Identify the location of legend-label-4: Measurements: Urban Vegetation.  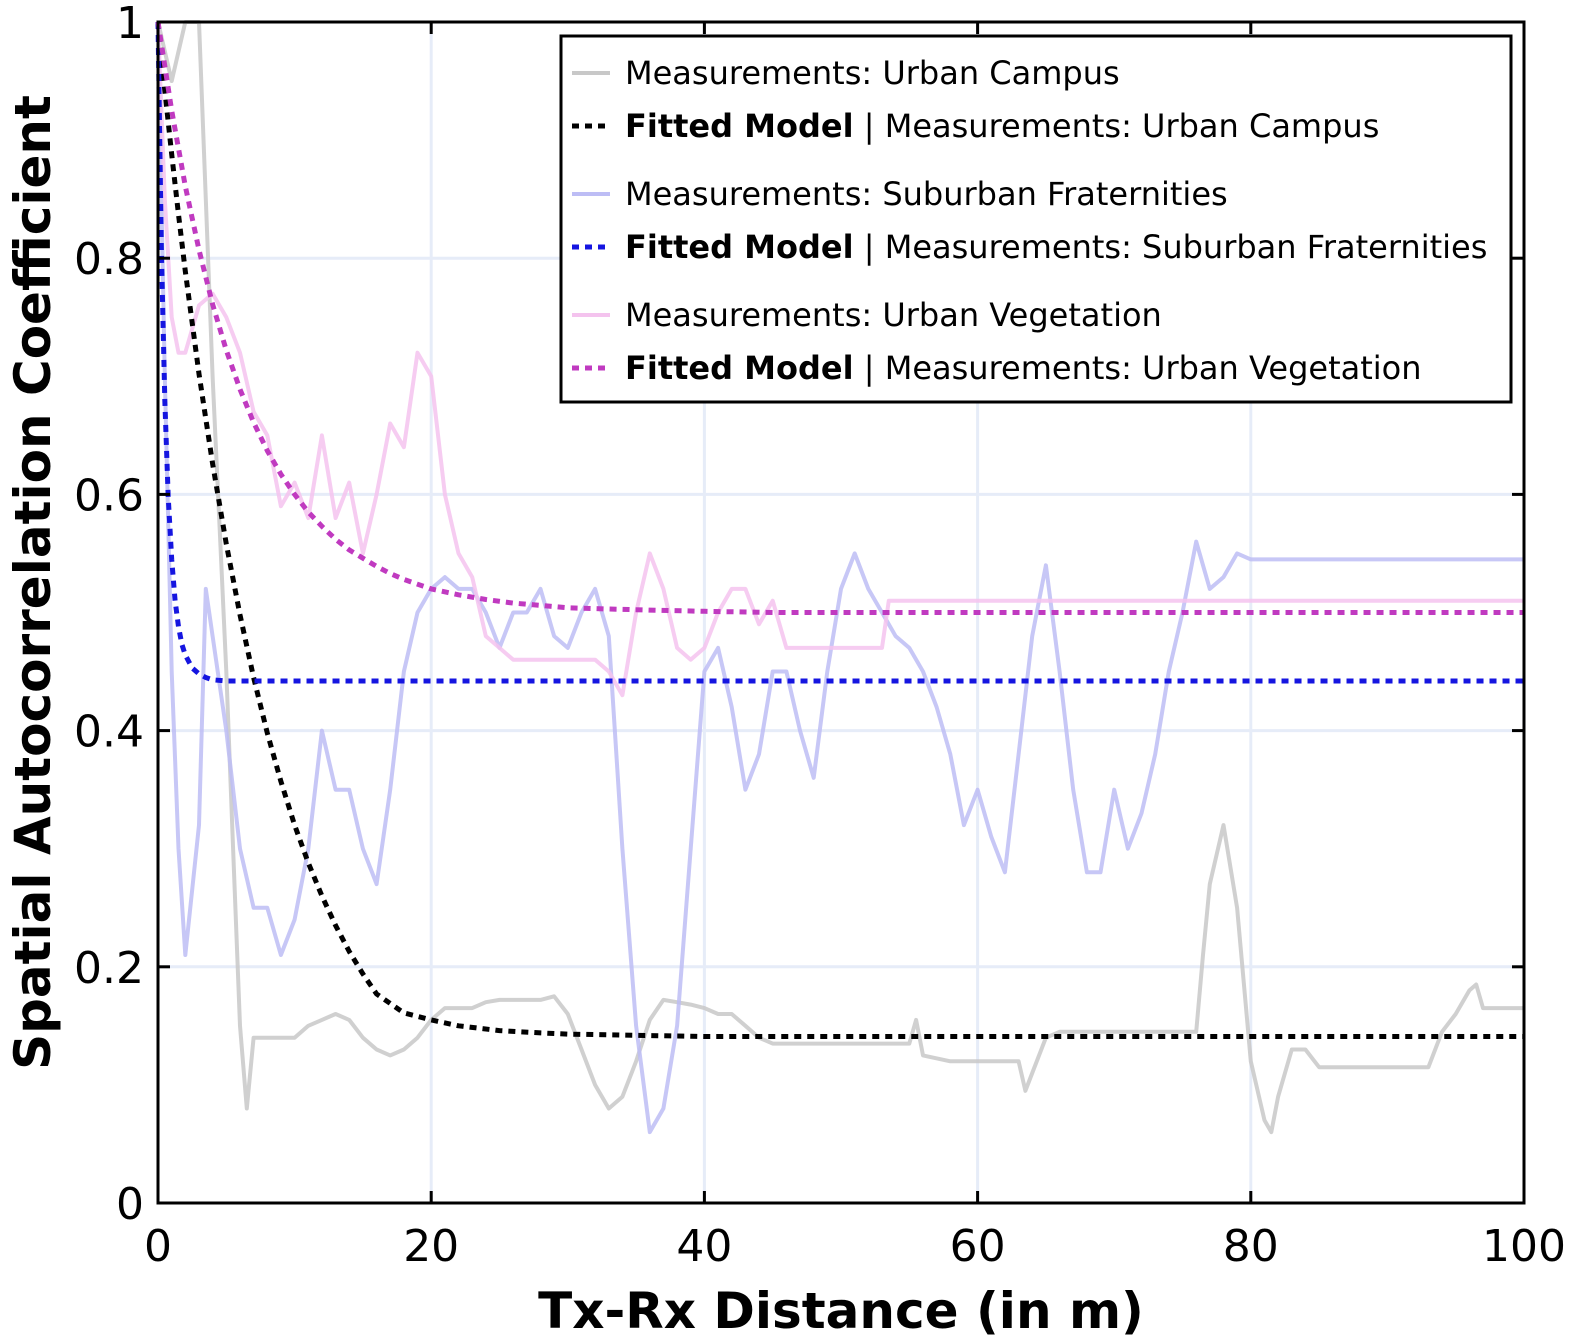
(893, 315).